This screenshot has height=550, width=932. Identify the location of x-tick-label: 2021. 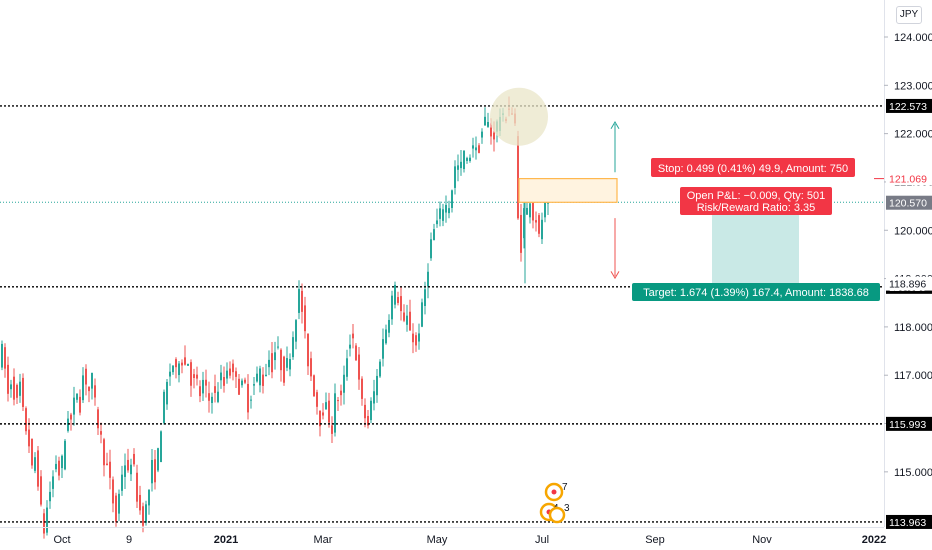
(226, 540).